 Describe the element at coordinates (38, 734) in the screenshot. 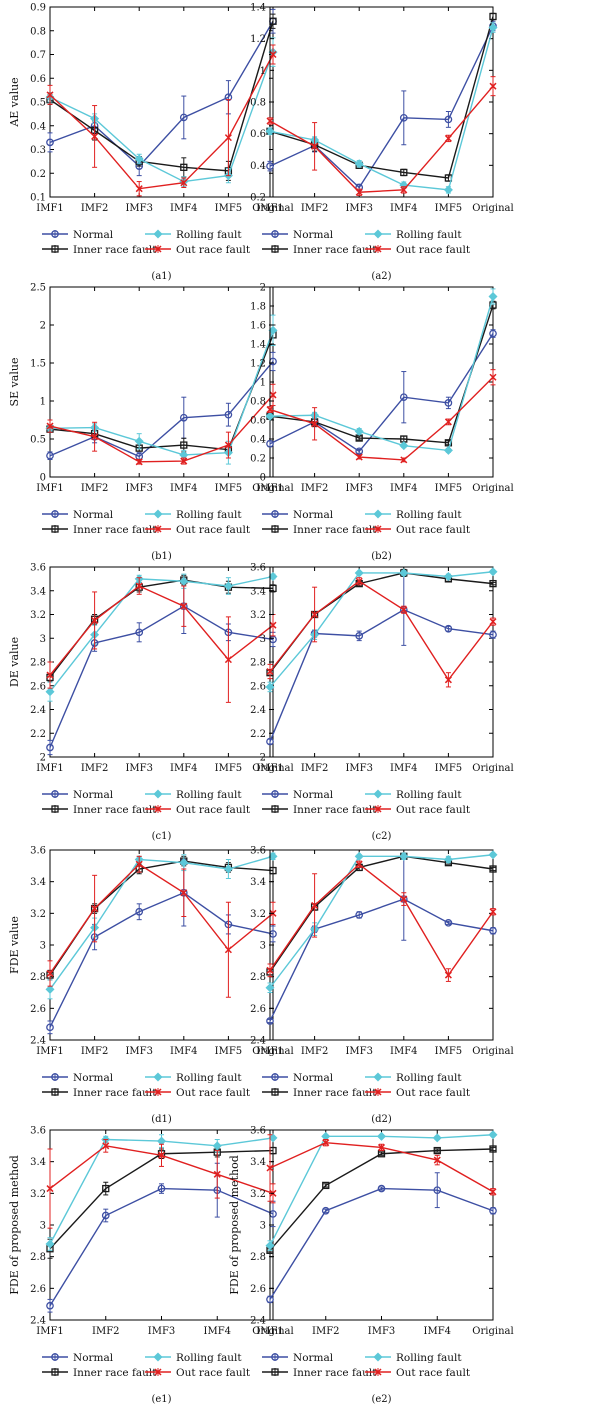

I see `y-tick-label: 2.2` at that location.